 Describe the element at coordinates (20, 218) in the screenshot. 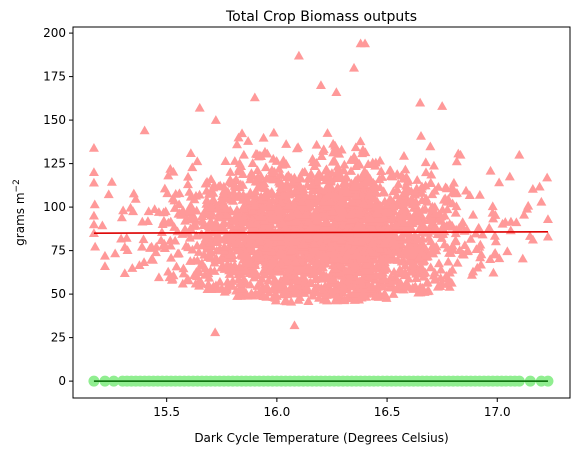

I see `y-axis-title-text: grams m` at that location.